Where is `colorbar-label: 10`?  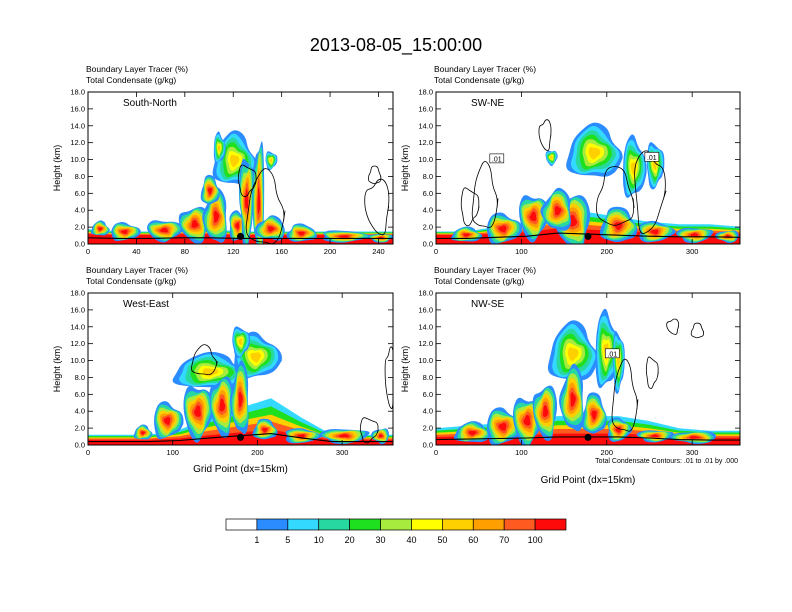 colorbar-label: 10 is located at coordinates (319, 540).